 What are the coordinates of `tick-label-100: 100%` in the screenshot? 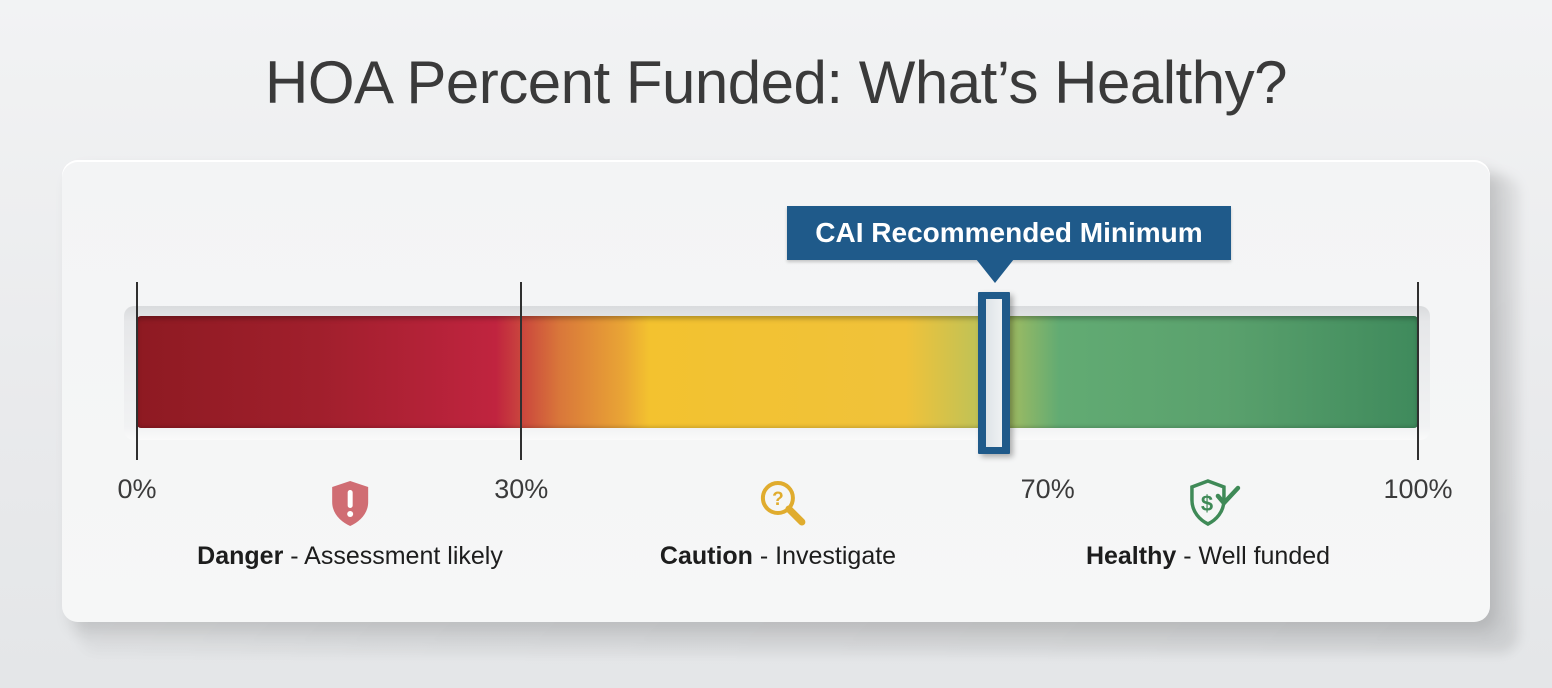 It's located at (1418, 489).